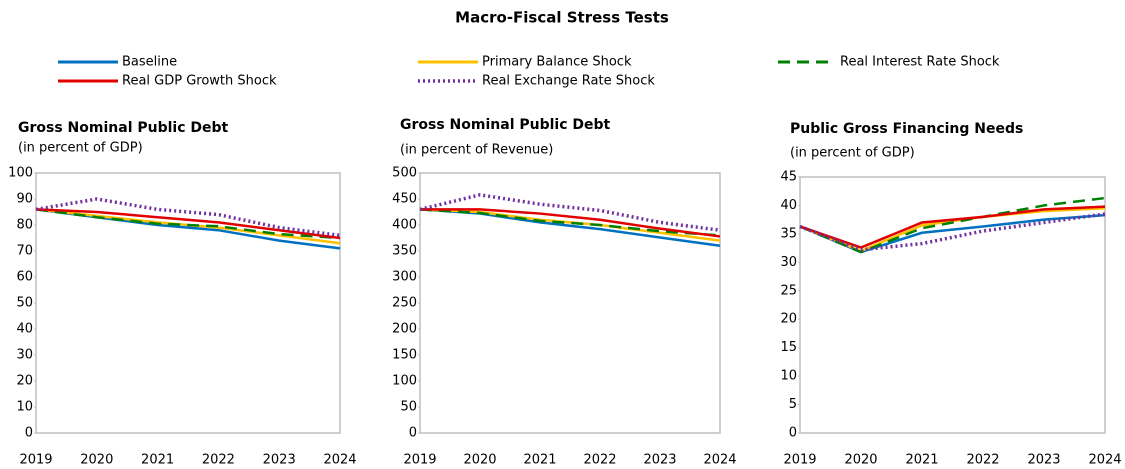 The image size is (1125, 469). Describe the element at coordinates (557, 62) in the screenshot. I see `legend-label: Primary Balance Shock` at that location.